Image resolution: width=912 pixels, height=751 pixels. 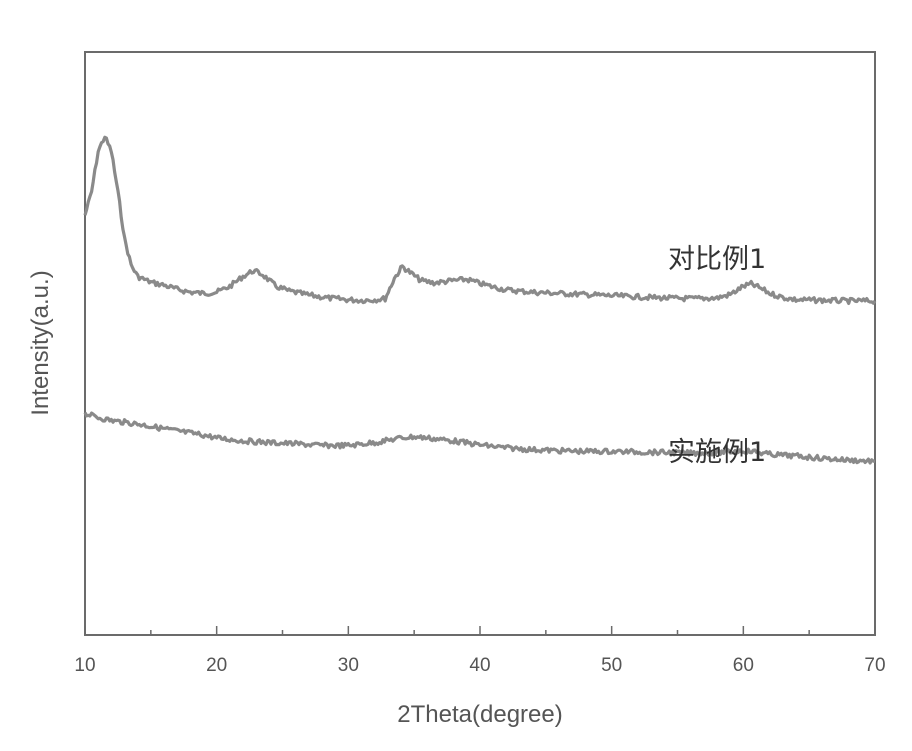 I want to click on x-tick-label: 50, so click(x=611, y=665).